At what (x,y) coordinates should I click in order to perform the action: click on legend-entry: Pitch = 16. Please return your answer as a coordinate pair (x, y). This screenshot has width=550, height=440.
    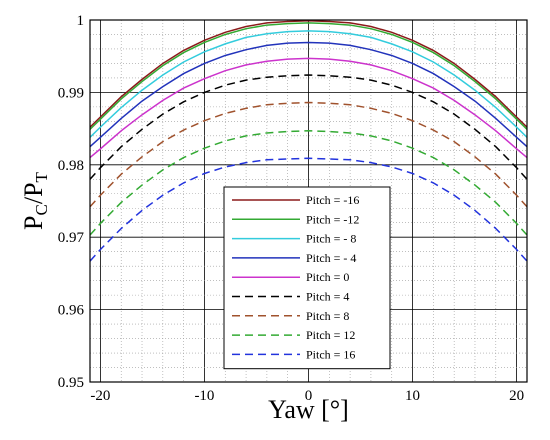
    Looking at the image, I should click on (330, 354).